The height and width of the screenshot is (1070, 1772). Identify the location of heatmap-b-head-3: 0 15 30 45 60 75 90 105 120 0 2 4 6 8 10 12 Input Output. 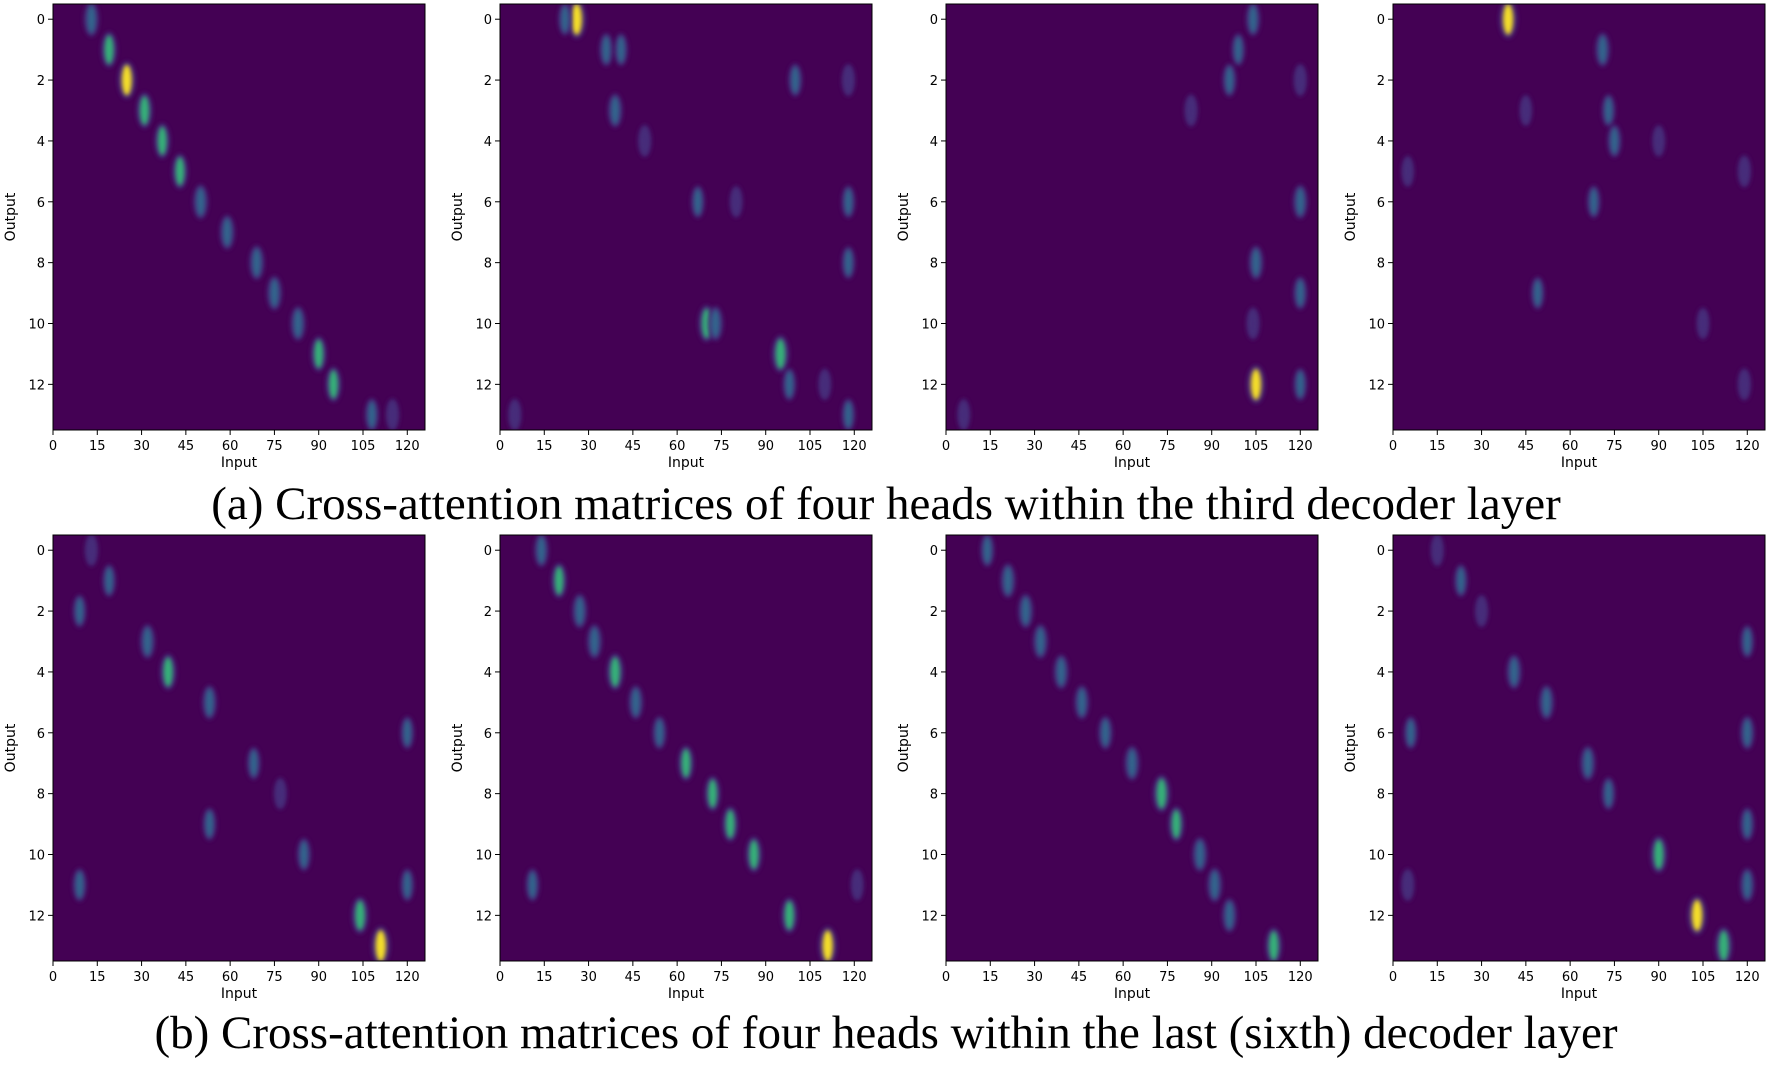
(1107, 768).